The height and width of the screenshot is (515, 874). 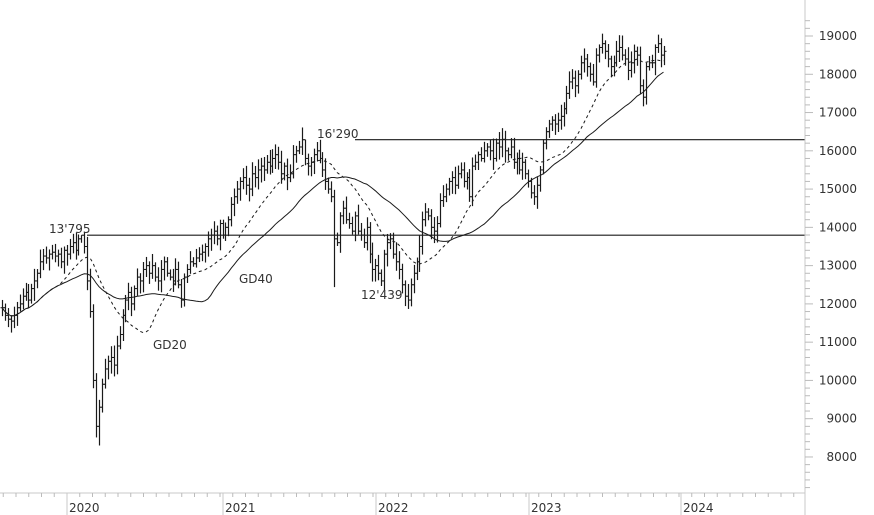 I want to click on x-axis: 2020 2021 2022 2023 2024, so click(x=402, y=503).